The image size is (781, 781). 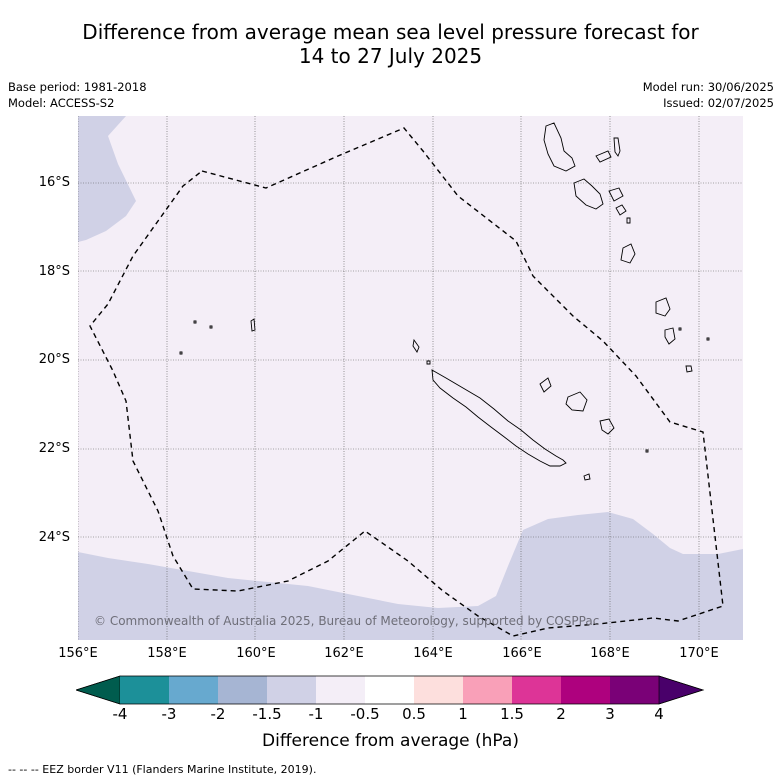 I want to click on colorbar-tick-label: -1.5, so click(x=267, y=714).